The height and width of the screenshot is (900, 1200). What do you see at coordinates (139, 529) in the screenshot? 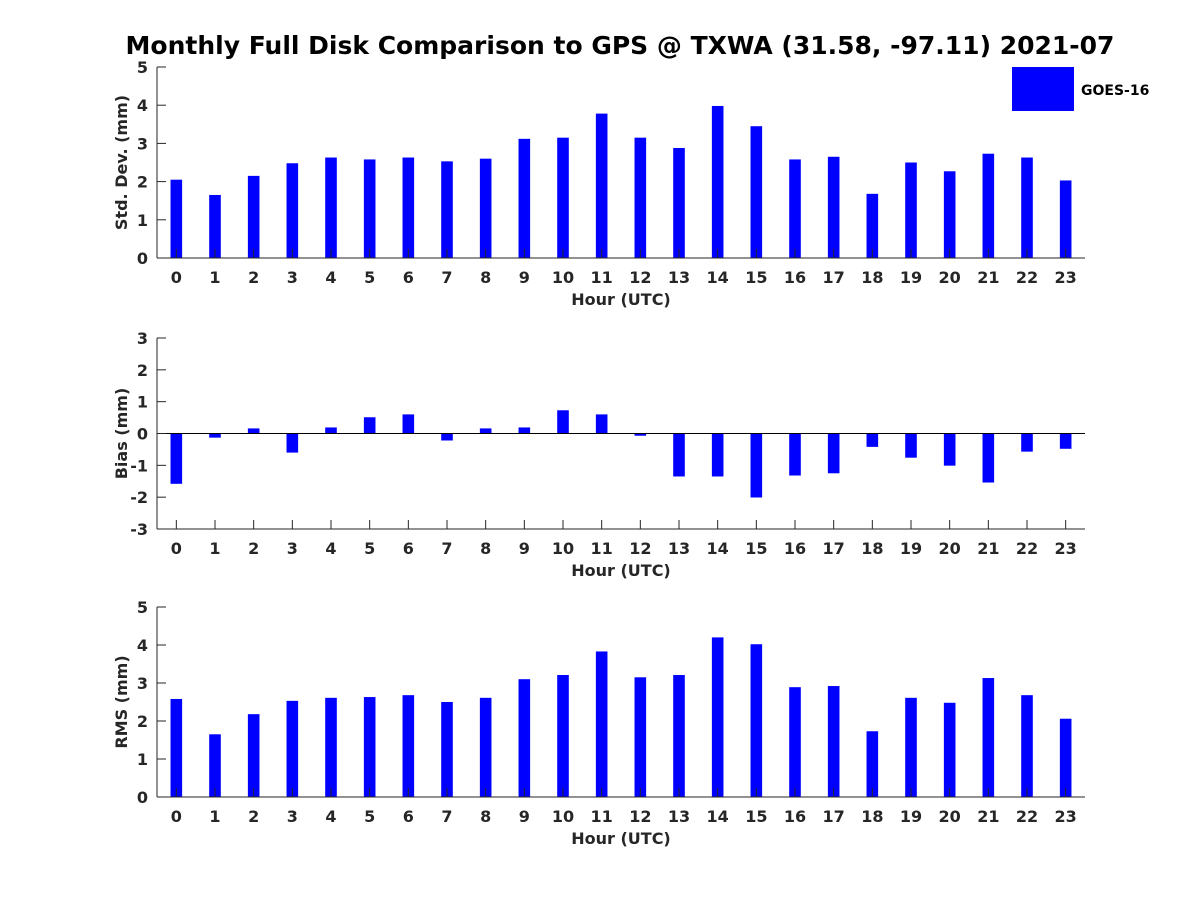
I see `y-tick-label: -3` at bounding box center [139, 529].